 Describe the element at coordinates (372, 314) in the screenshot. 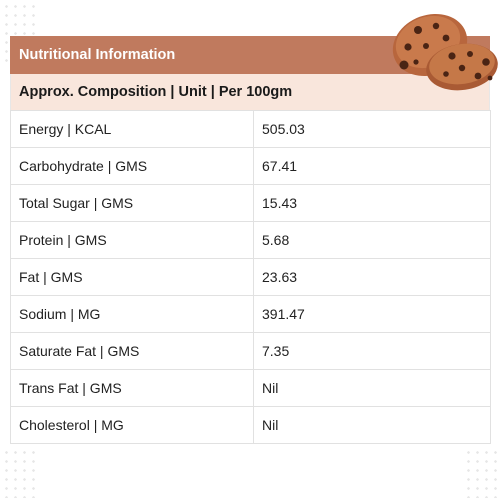

I see `nutrient-value: 391.47` at that location.